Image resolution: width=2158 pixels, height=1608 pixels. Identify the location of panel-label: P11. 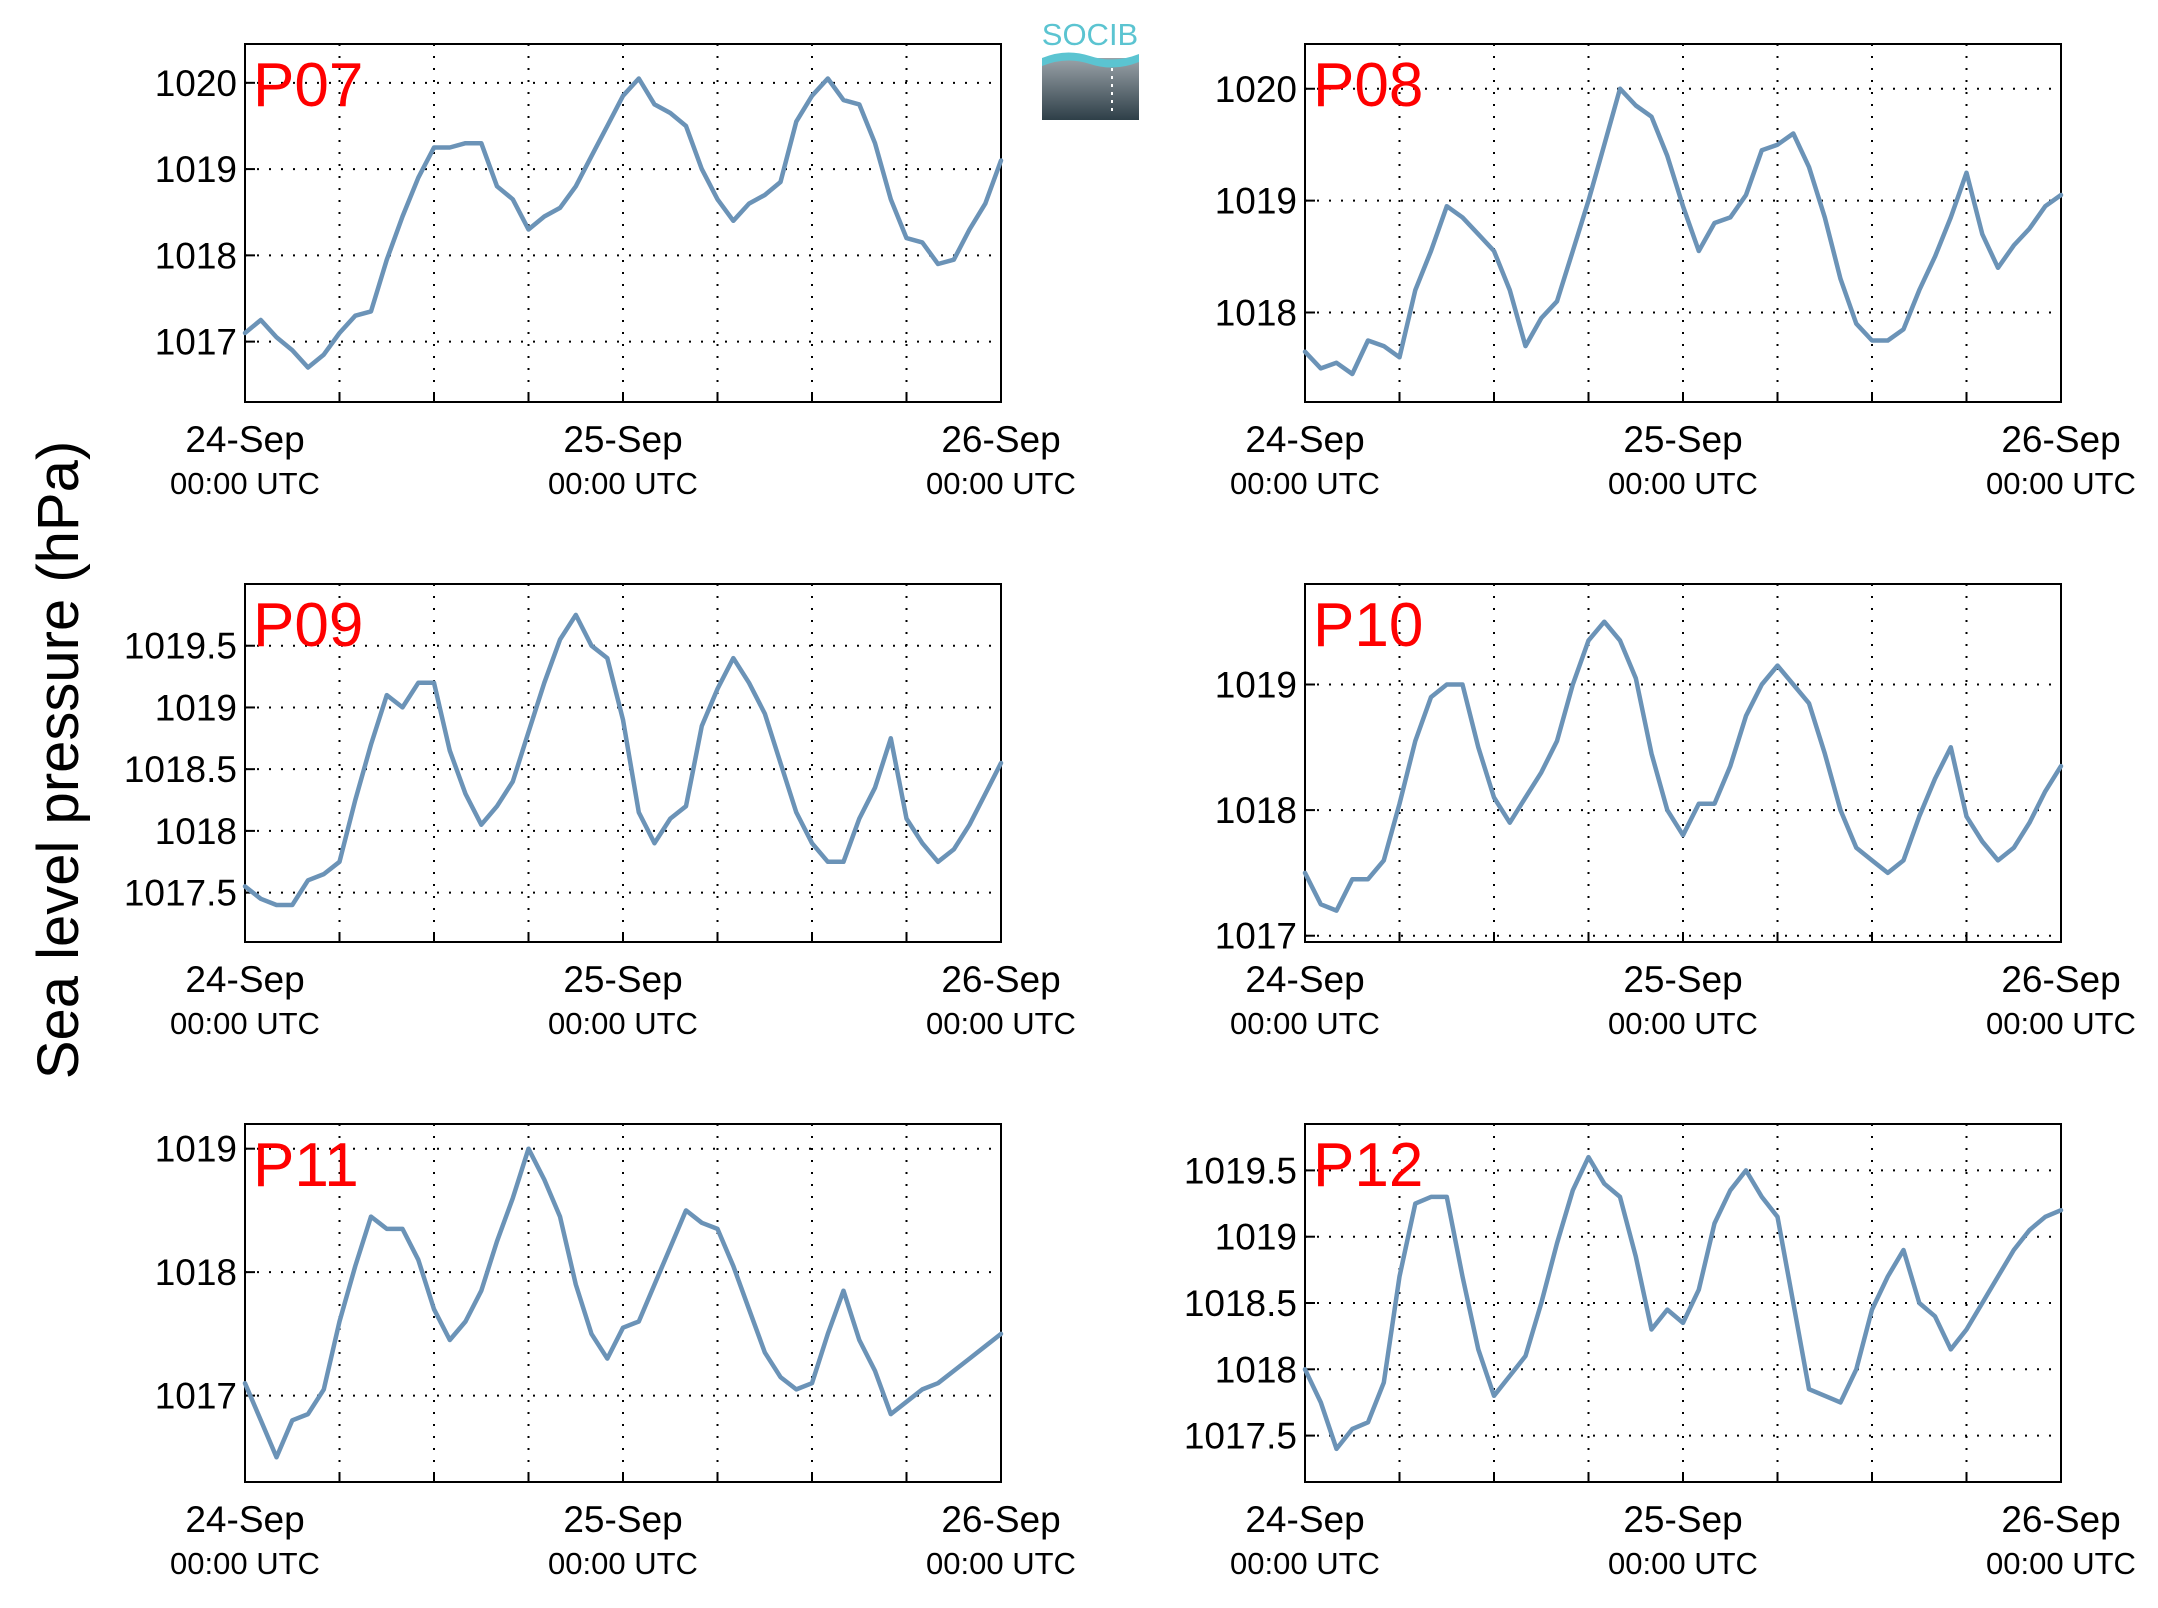
(306, 1165).